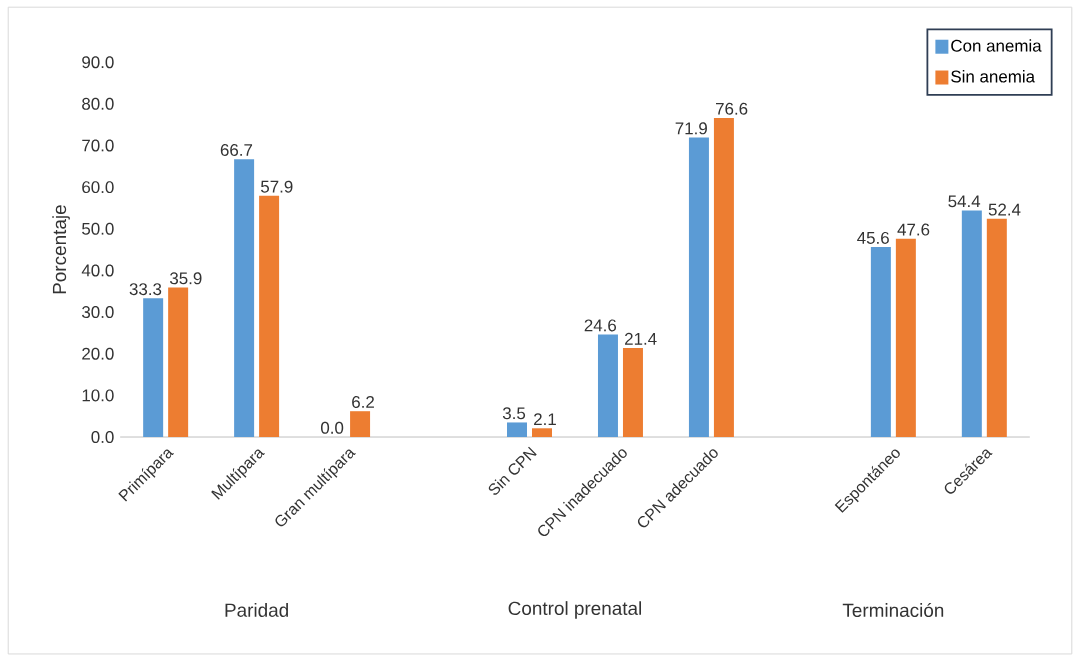 The image size is (1076, 657). I want to click on y-axis-title: Porcentaje, so click(61, 249).